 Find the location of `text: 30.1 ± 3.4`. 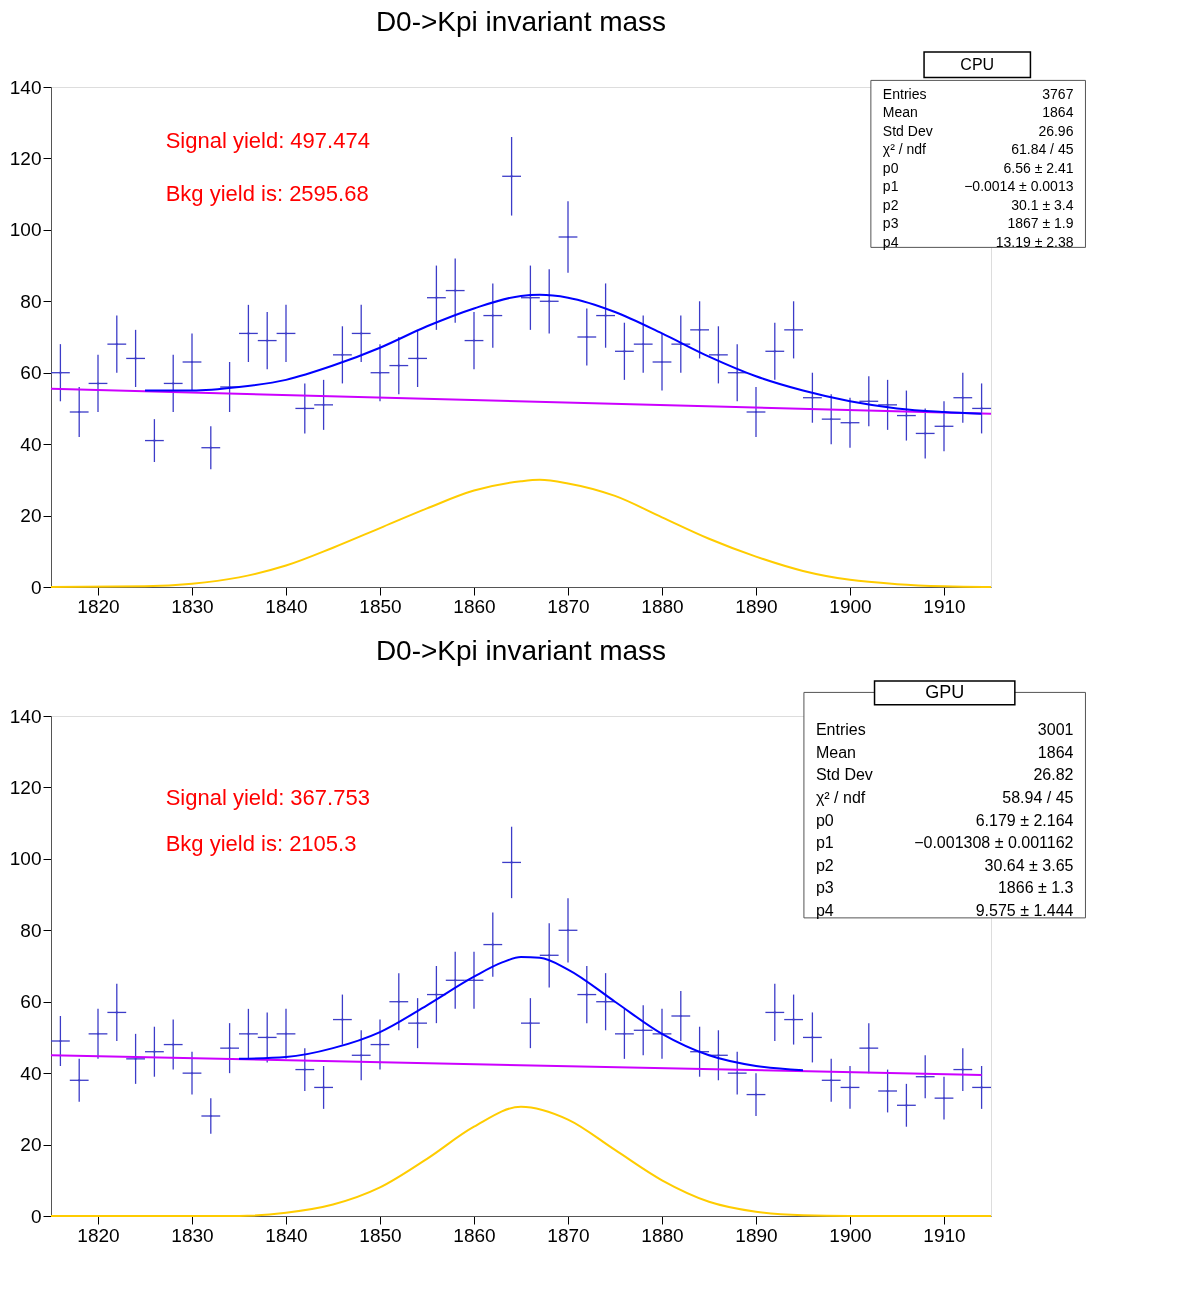

text: 30.1 ± 3.4 is located at coordinates (1042, 204).